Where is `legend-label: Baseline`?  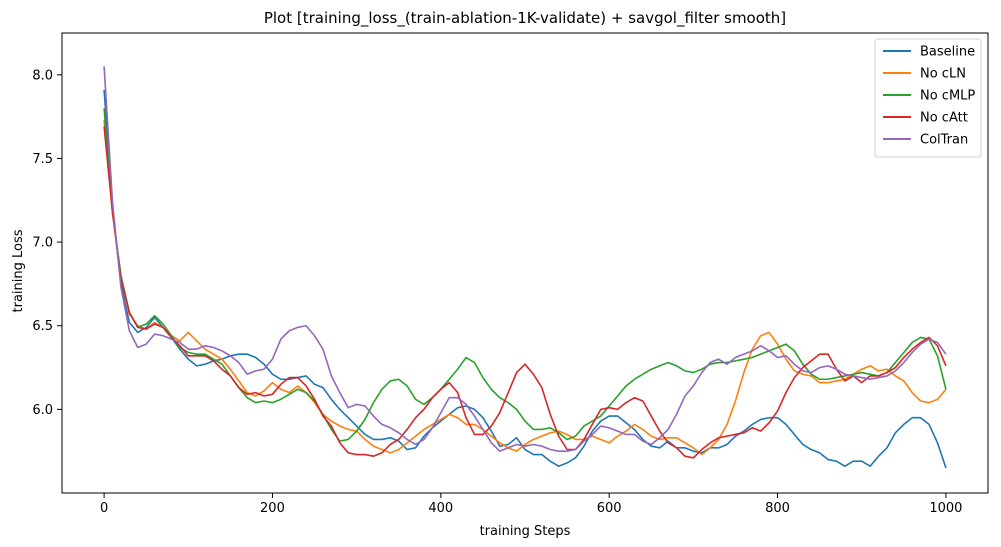
legend-label: Baseline is located at coordinates (947, 52).